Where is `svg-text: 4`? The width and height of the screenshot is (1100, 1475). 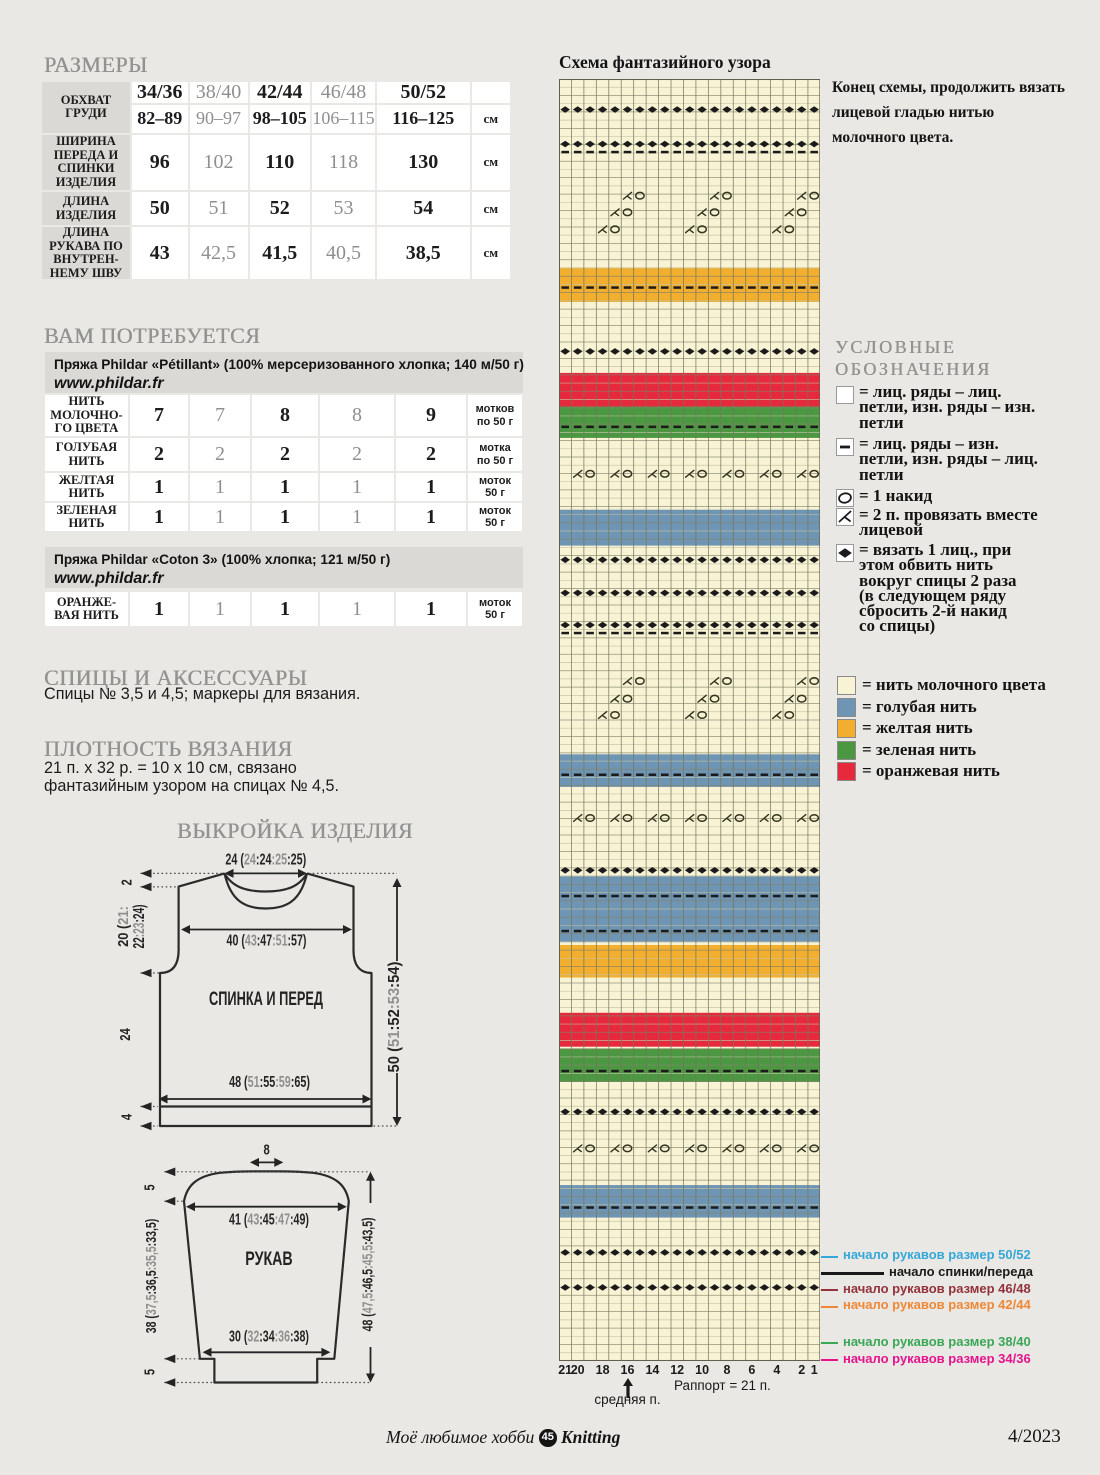
svg-text: 4 is located at coordinates (126, 1116).